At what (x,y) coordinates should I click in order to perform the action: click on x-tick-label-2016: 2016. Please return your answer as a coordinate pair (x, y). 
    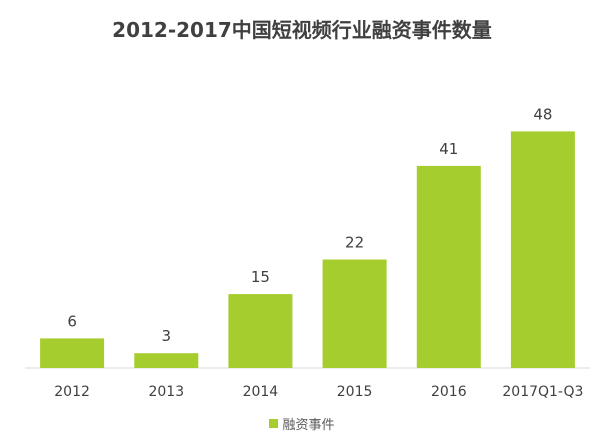
    Looking at the image, I should click on (449, 392).